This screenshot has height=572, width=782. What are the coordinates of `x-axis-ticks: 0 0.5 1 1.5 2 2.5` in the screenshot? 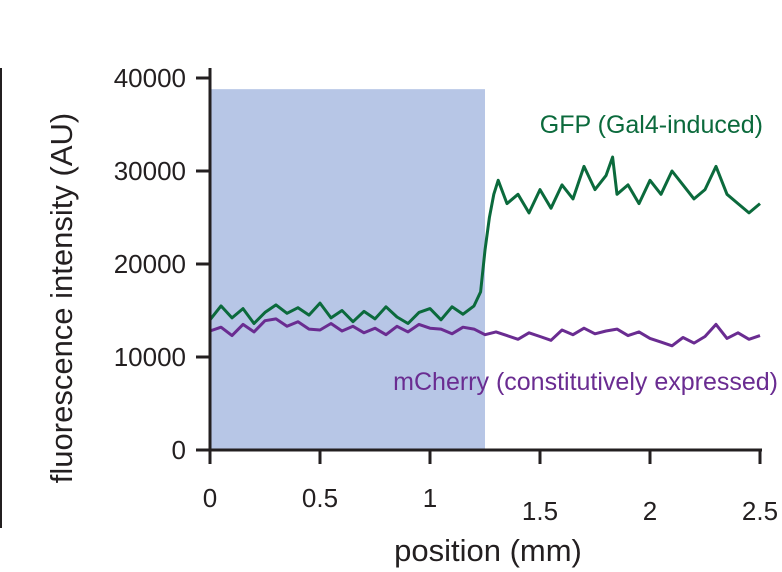 It's located at (490, 488).